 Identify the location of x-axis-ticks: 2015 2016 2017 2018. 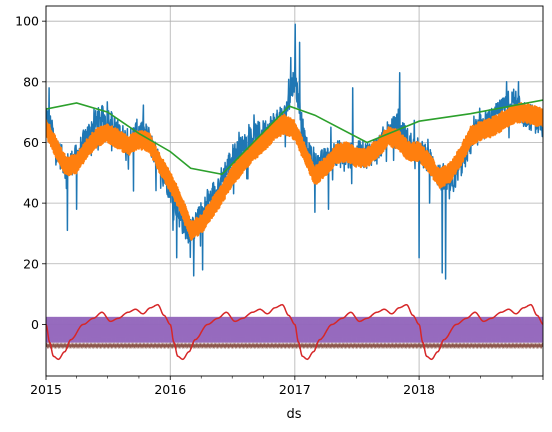
(287, 386).